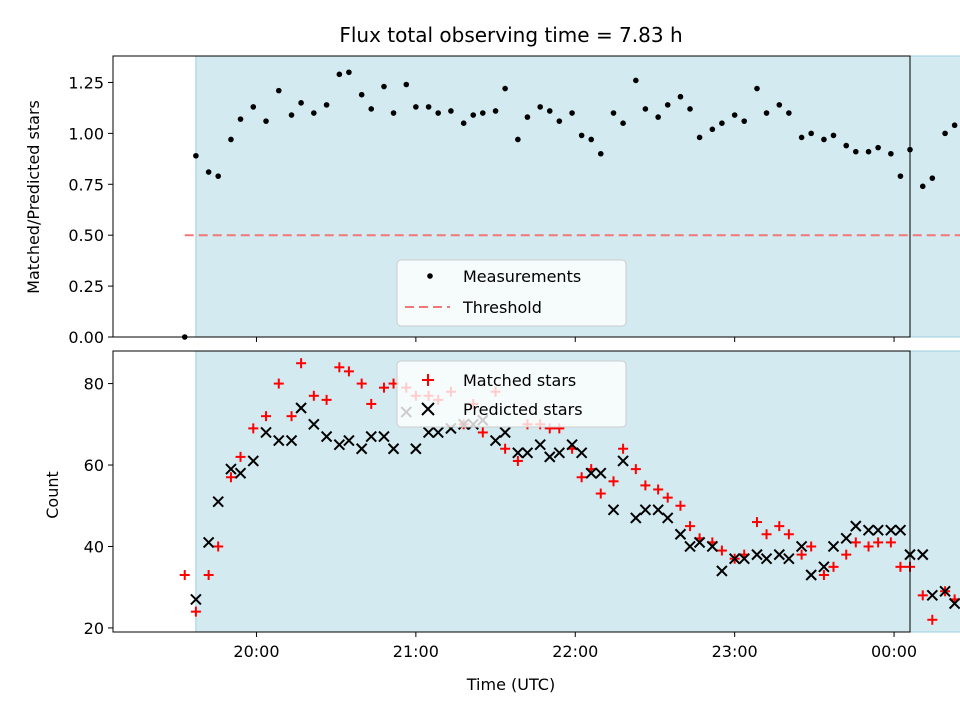 The image size is (960, 720). I want to click on top-y-tick-label: 0.25, so click(86, 286).